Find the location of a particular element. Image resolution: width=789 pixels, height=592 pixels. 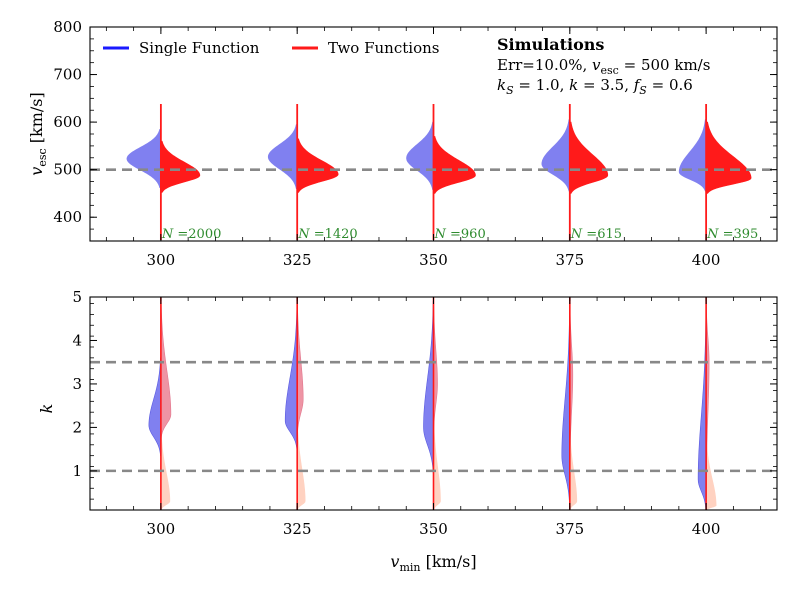

legend-label: Single Function is located at coordinates (199, 48).